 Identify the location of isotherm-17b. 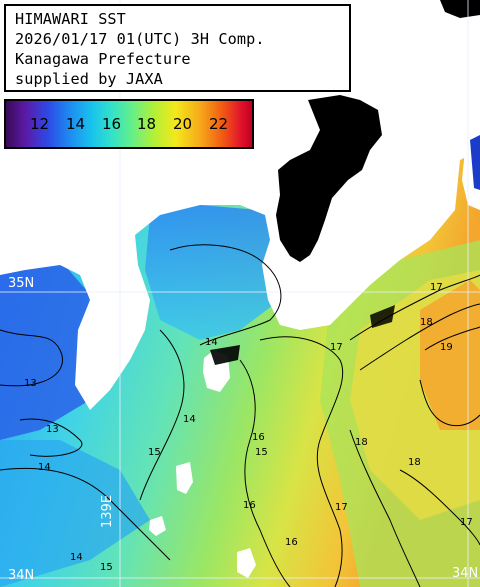
(414, 307).